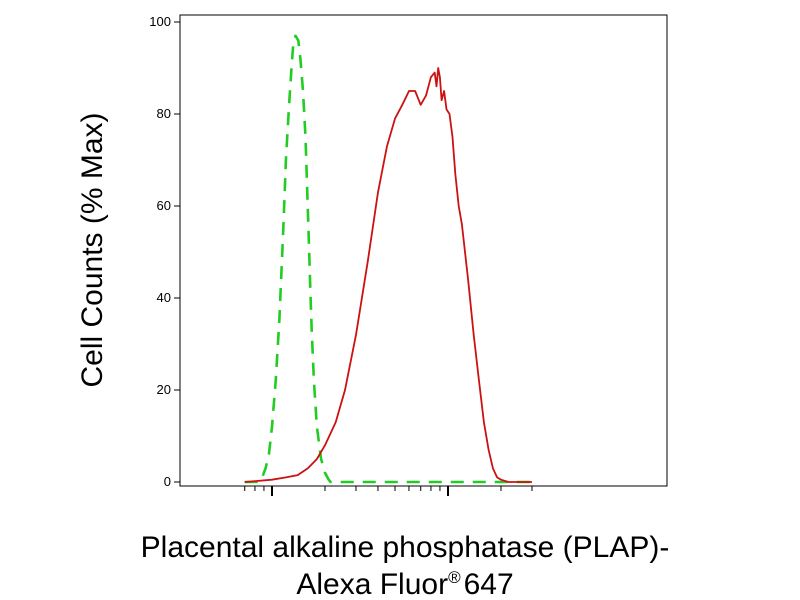 This screenshot has width=800, height=600. Describe the element at coordinates (164, 389) in the screenshot. I see `y-tick-label: 20` at that location.